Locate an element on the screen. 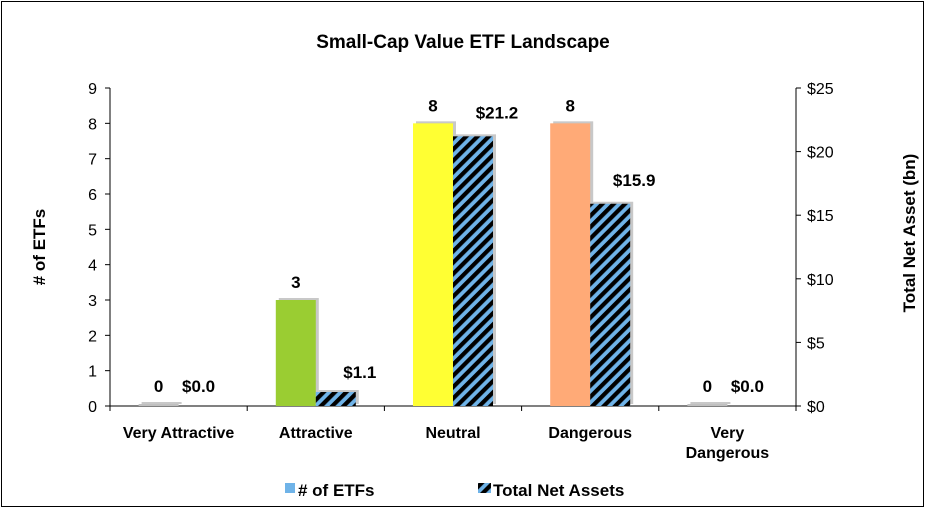 The image size is (927, 510). y-tick-label-left: 4 is located at coordinates (92, 266).